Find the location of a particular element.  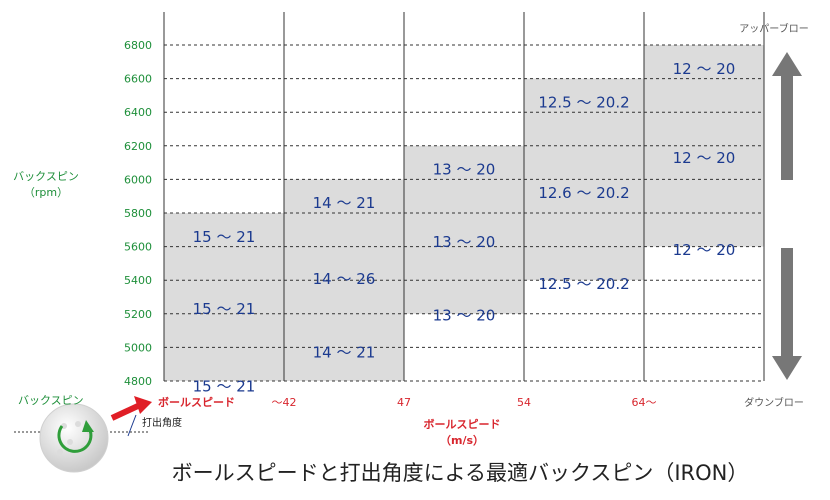

chart-title: ボールスピードと打出角度による最適バックスピン（IRON） is located at coordinates (460, 473).